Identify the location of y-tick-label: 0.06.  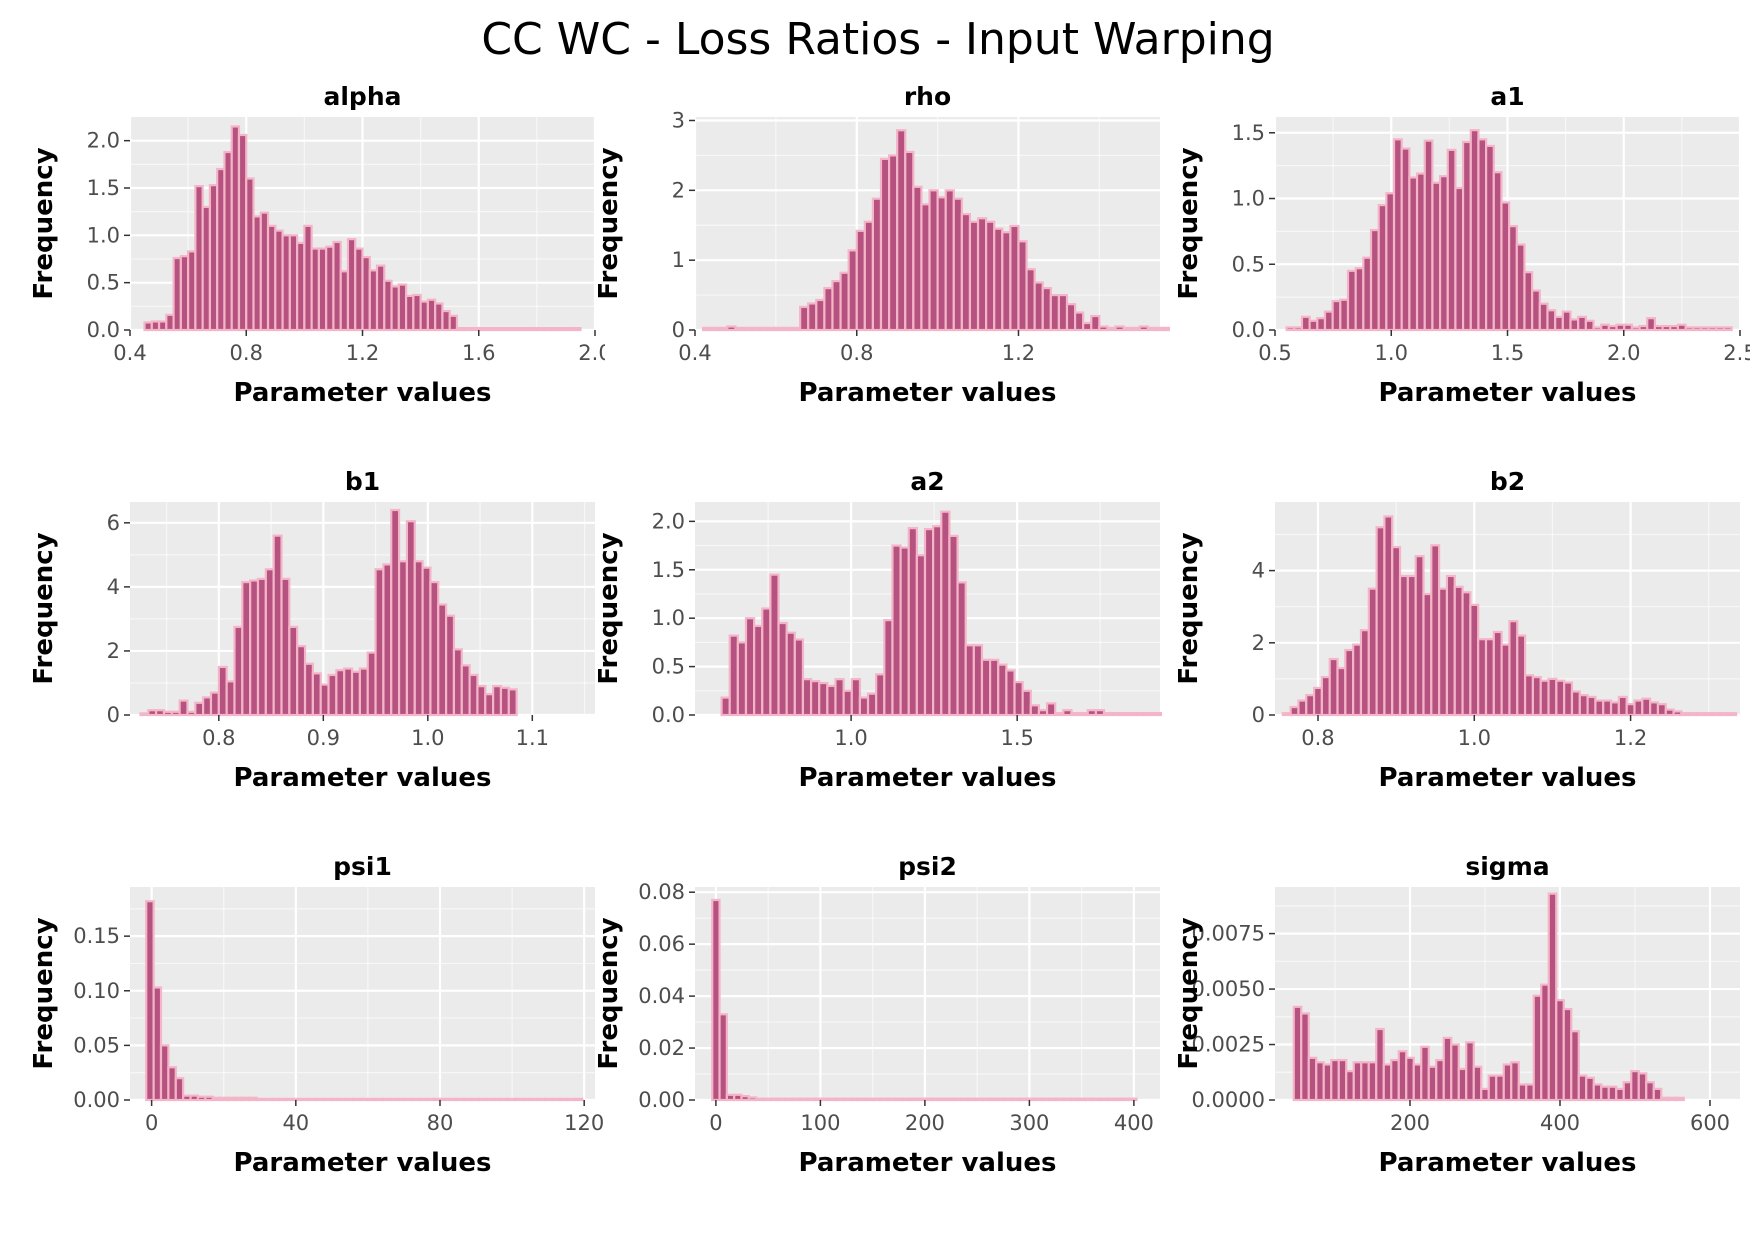
(661, 944).